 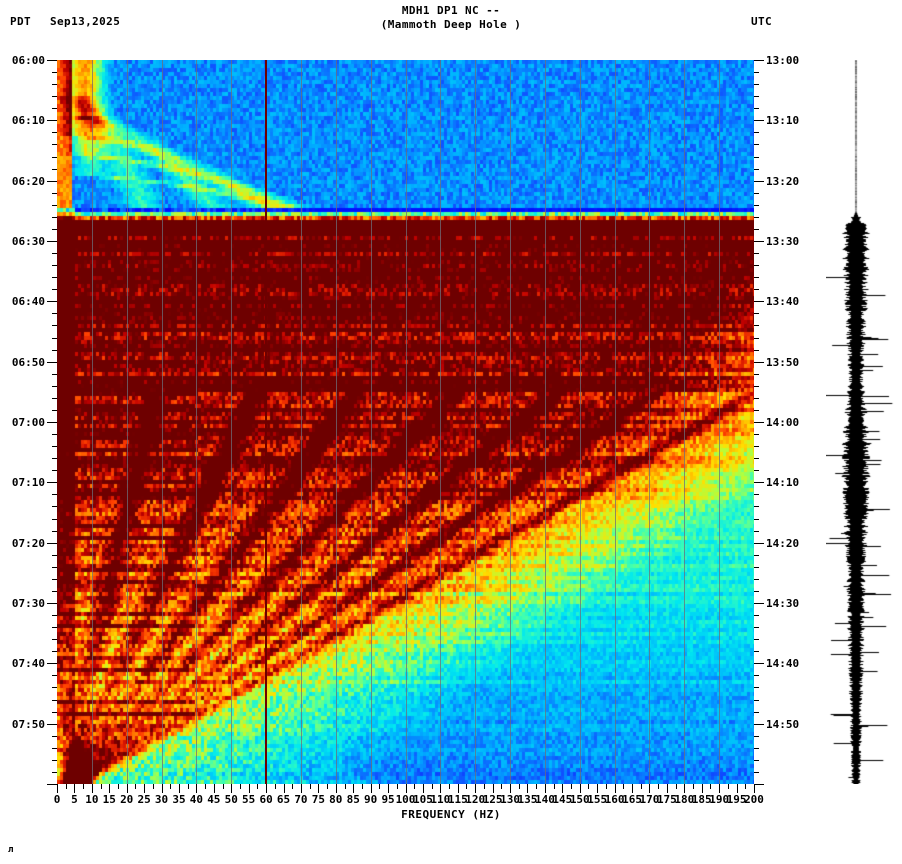 I want to click on freq-label-60: 60, so click(x=266, y=799).